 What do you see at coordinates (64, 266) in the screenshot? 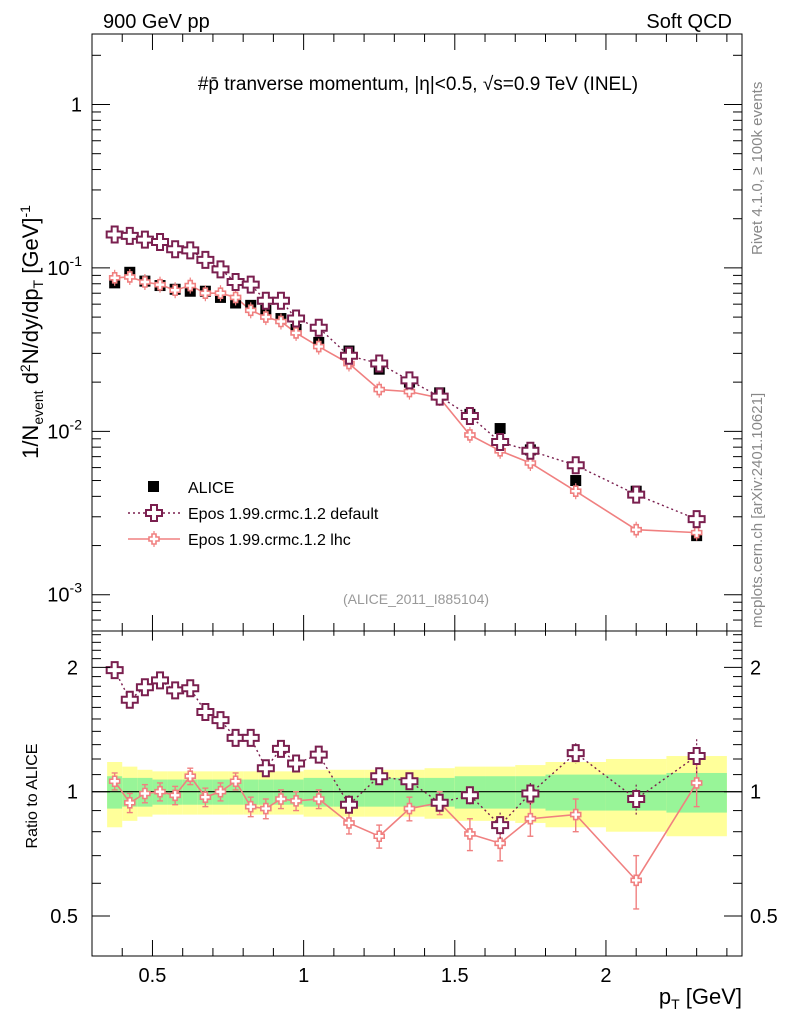
I see `main-y-tick-label: 10⁻¹` at bounding box center [64, 266].